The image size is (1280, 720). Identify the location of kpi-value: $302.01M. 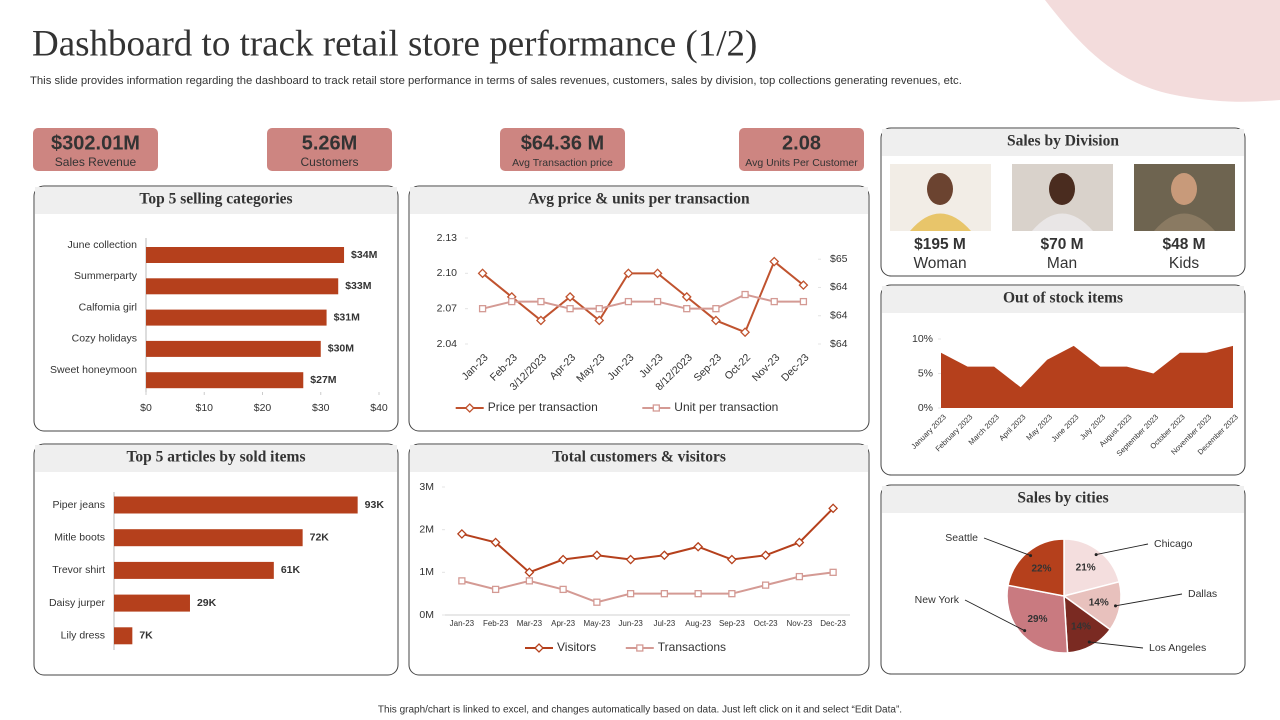
(95, 143).